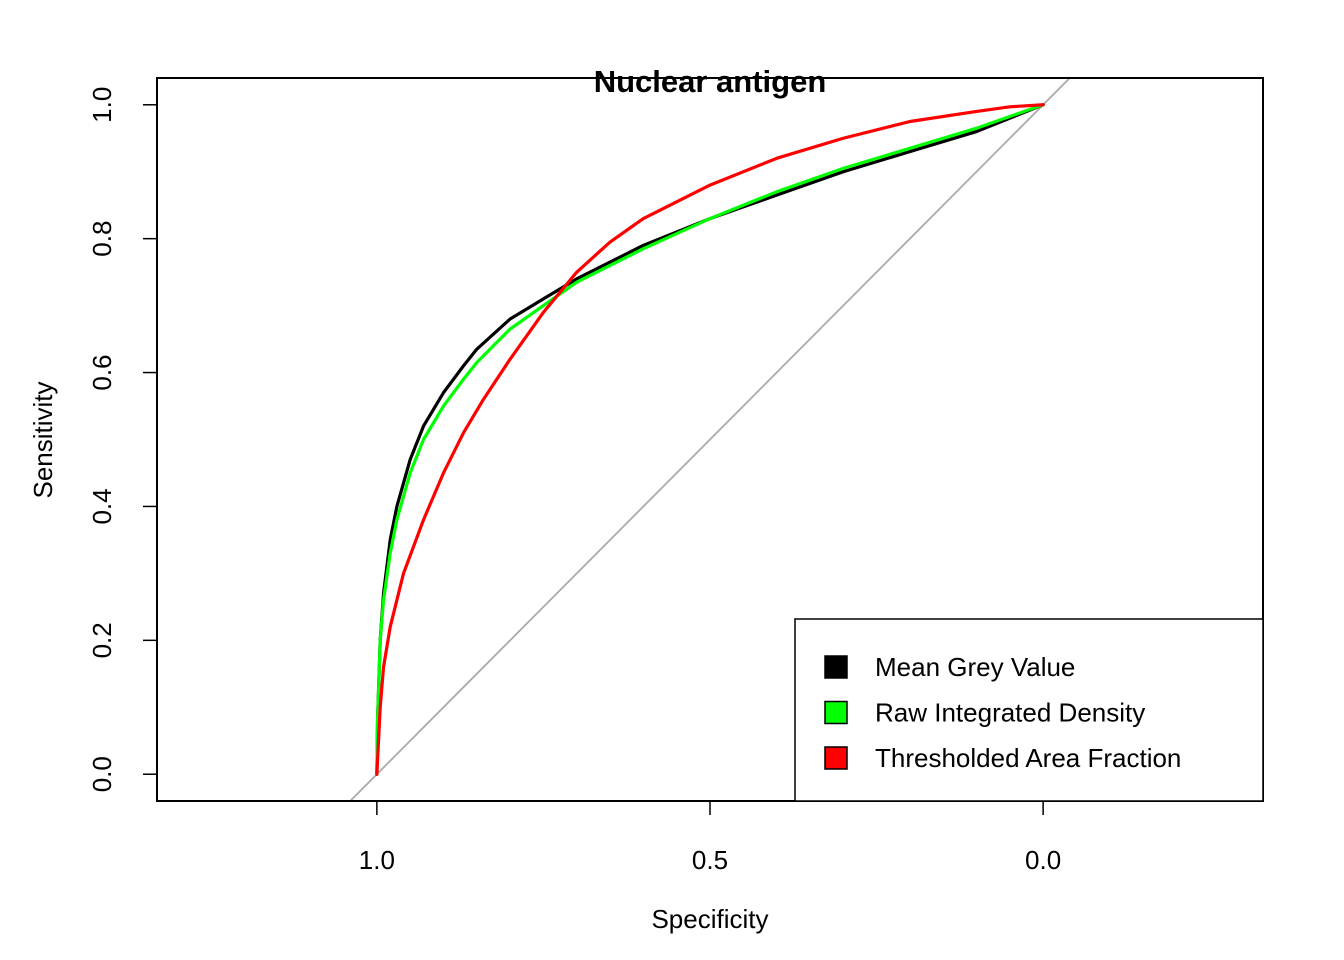 The image size is (1344, 960). Describe the element at coordinates (1043, 860) in the screenshot. I see `x-tick-label: 0.0` at that location.